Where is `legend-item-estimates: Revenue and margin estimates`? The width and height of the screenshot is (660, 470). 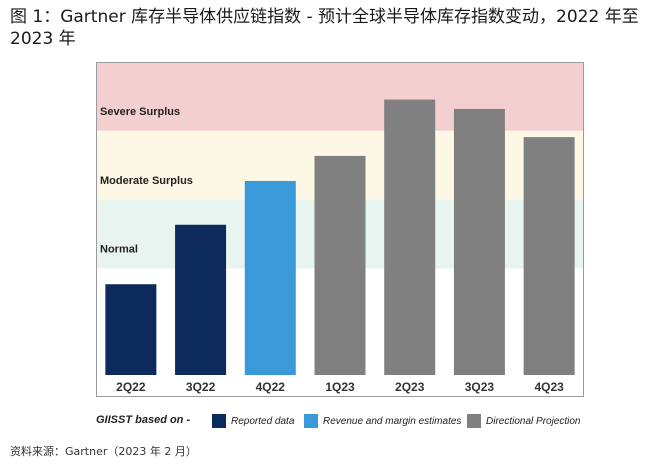
legend-item-estimates: Revenue and margin estimates is located at coordinates (382, 421).